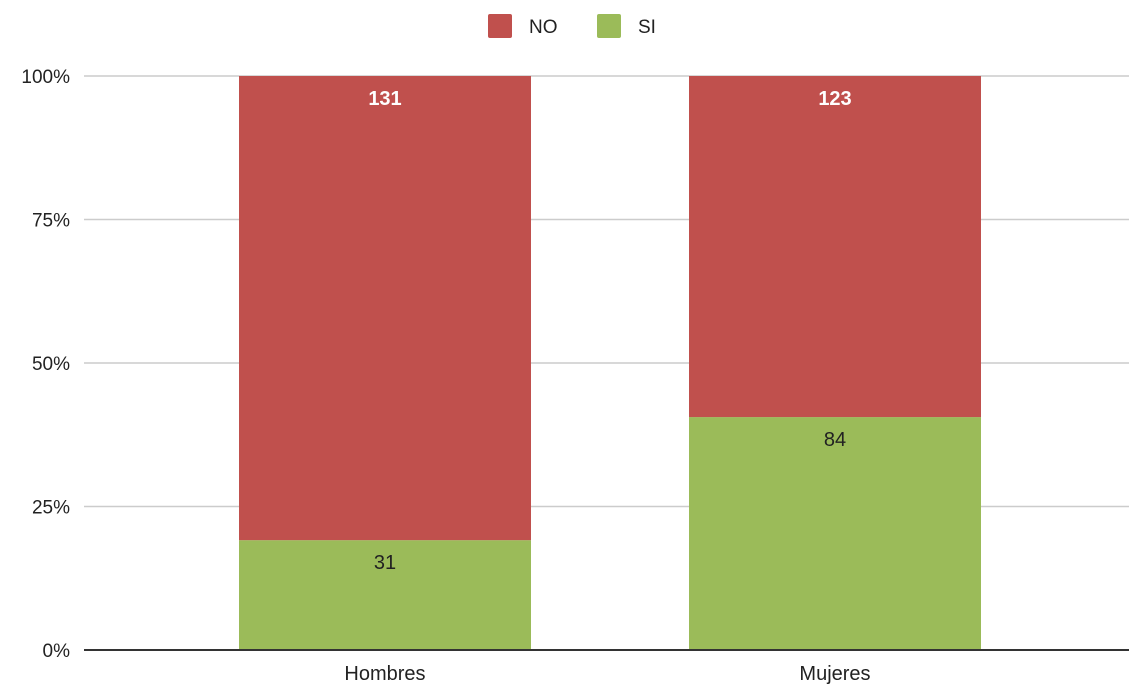  What do you see at coordinates (835, 533) in the screenshot?
I see `bar-si-mujeres` at bounding box center [835, 533].